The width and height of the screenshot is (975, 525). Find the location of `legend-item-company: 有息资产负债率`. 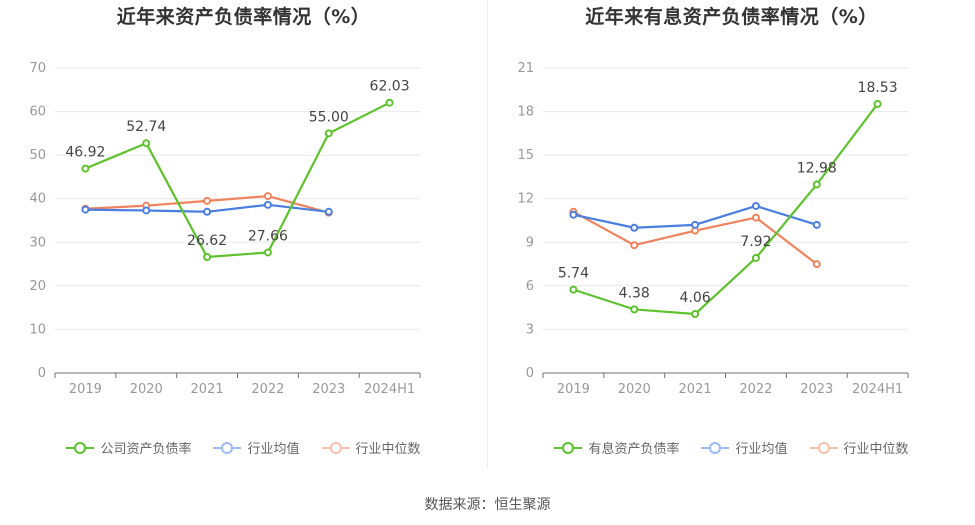

legend-item-company: 有息资产负债率 is located at coordinates (616, 447).